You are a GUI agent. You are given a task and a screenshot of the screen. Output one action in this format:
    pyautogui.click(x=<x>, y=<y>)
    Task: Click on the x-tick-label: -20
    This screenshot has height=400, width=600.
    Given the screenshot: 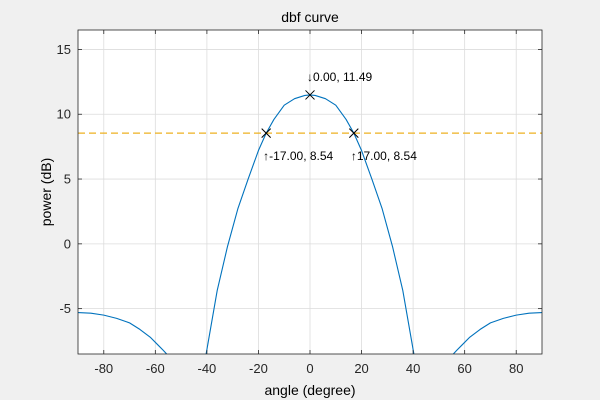 What is the action you would take?
    pyautogui.click(x=258, y=368)
    